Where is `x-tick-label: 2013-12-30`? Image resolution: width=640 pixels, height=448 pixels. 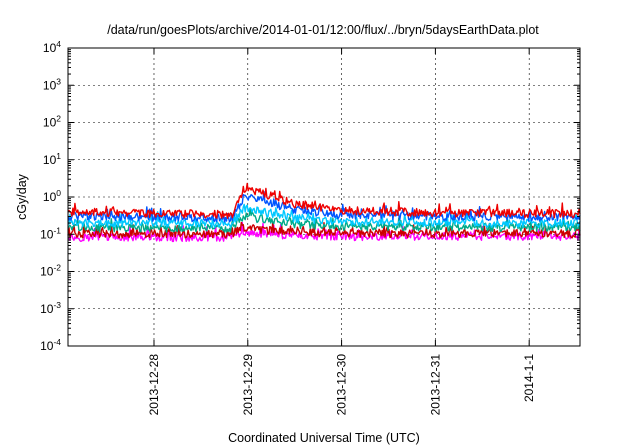 x-tick-label: 2013-12-30 is located at coordinates (342, 385).